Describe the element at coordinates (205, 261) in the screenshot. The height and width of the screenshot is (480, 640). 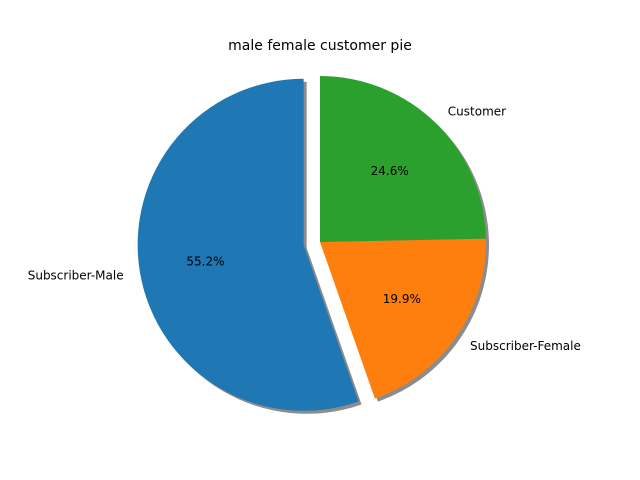
I see `slice-percent-subscriber-male: 55.2%` at that location.